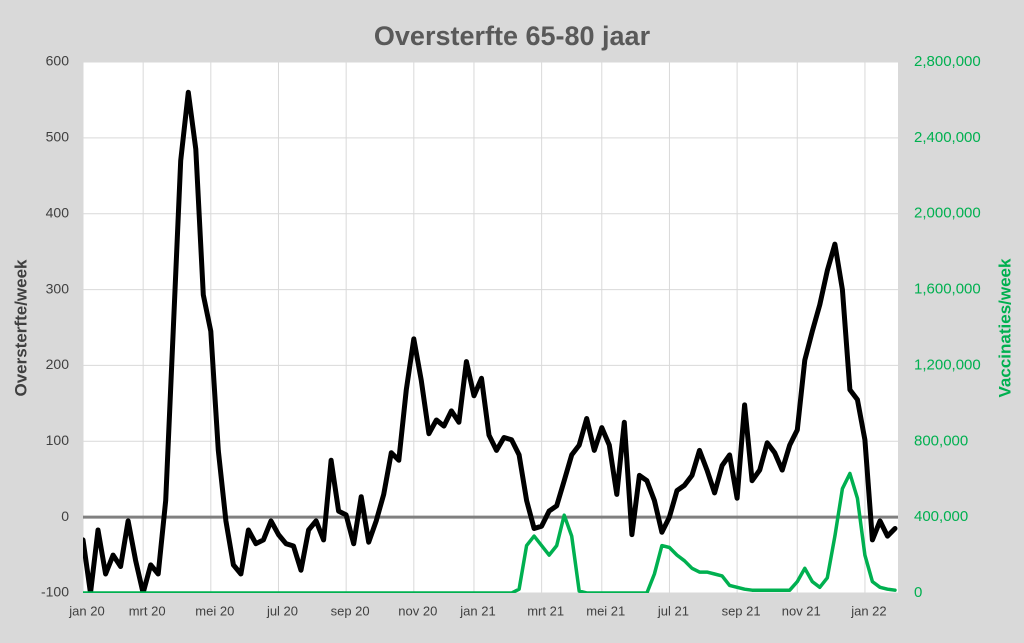 This screenshot has width=1024, height=643. What do you see at coordinates (58, 137) in the screenshot?
I see `y-tick-label: 500` at bounding box center [58, 137].